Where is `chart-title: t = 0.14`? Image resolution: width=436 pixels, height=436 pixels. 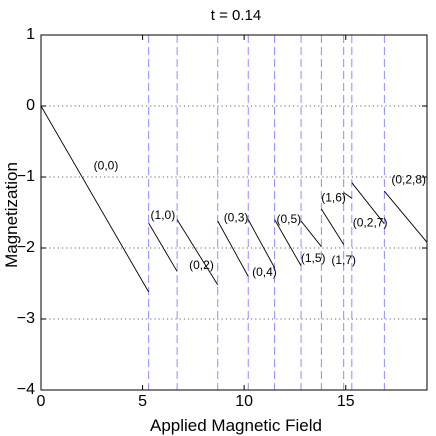 chart-title: t = 0.14 is located at coordinates (236, 15).